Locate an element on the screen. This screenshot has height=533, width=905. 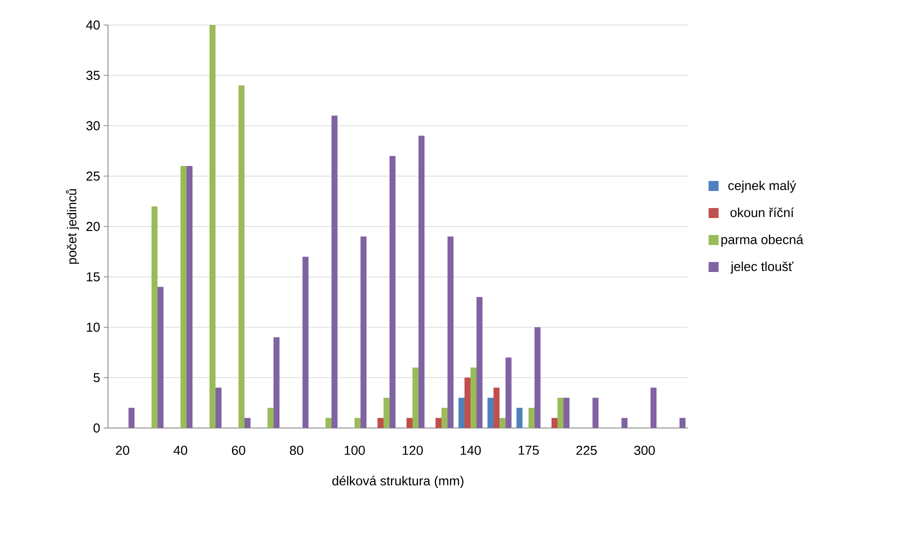
x-axis-title: délková struktura (mm) is located at coordinates (398, 482).